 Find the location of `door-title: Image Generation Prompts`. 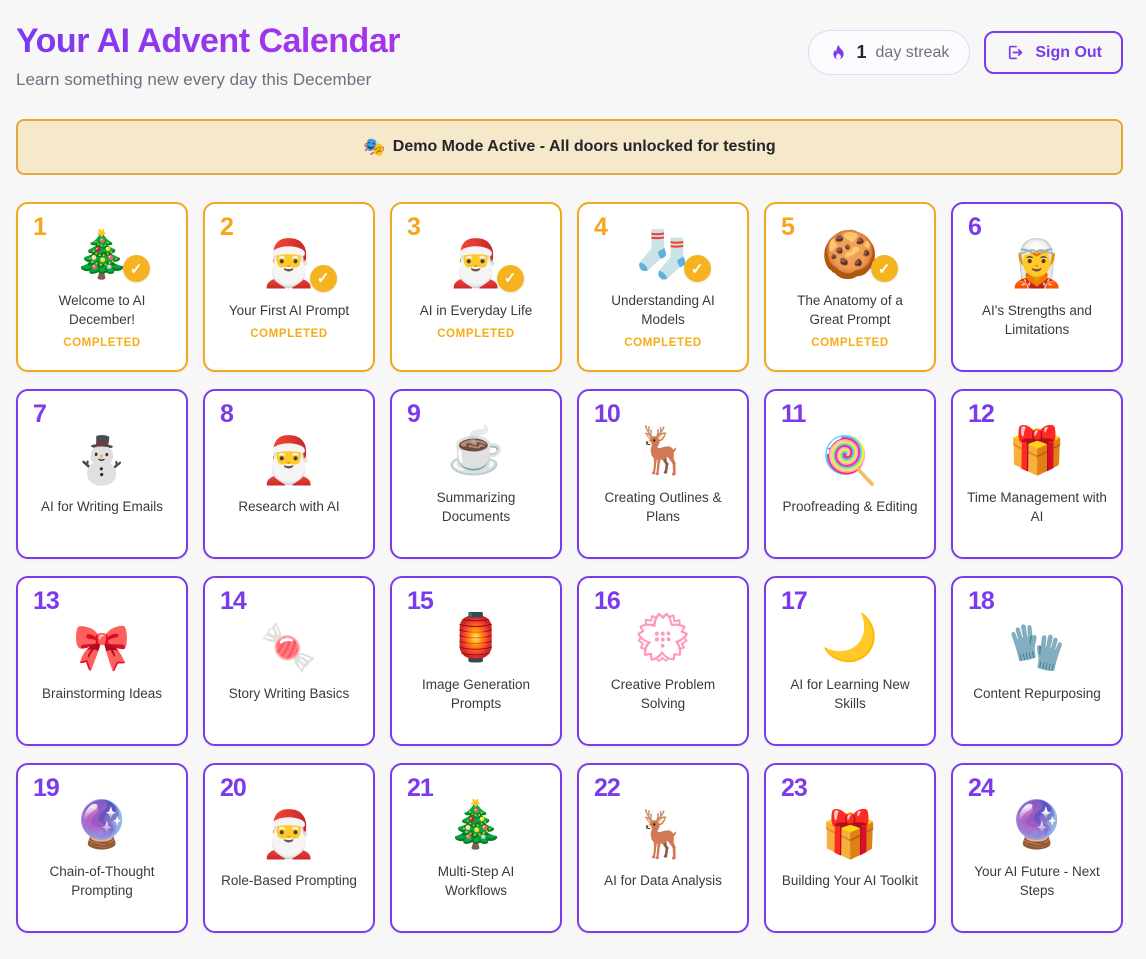

door-title: Image Generation Prompts is located at coordinates (476, 693).